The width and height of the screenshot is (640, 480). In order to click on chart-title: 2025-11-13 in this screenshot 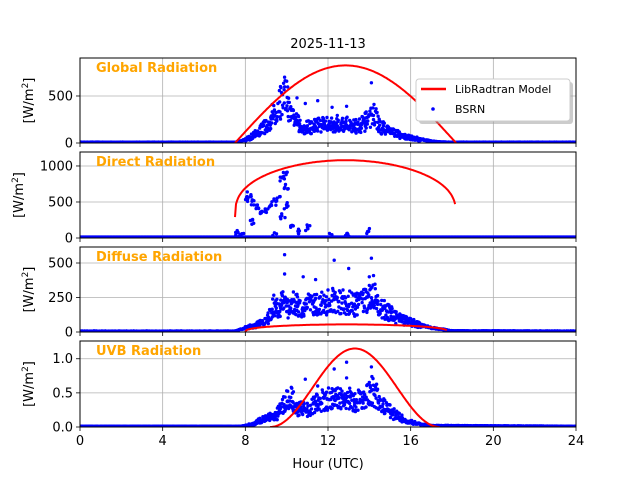, I will do `click(328, 44)`.